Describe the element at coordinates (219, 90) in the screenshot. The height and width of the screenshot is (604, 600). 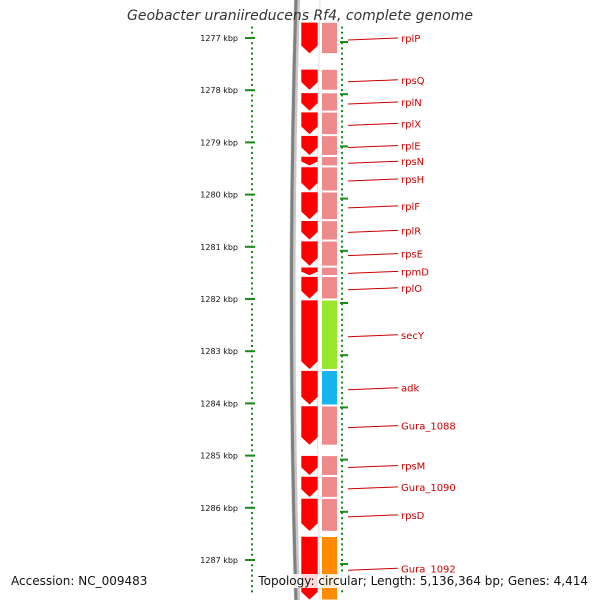
I see `scale-tick-label: 1278 kbp` at that location.